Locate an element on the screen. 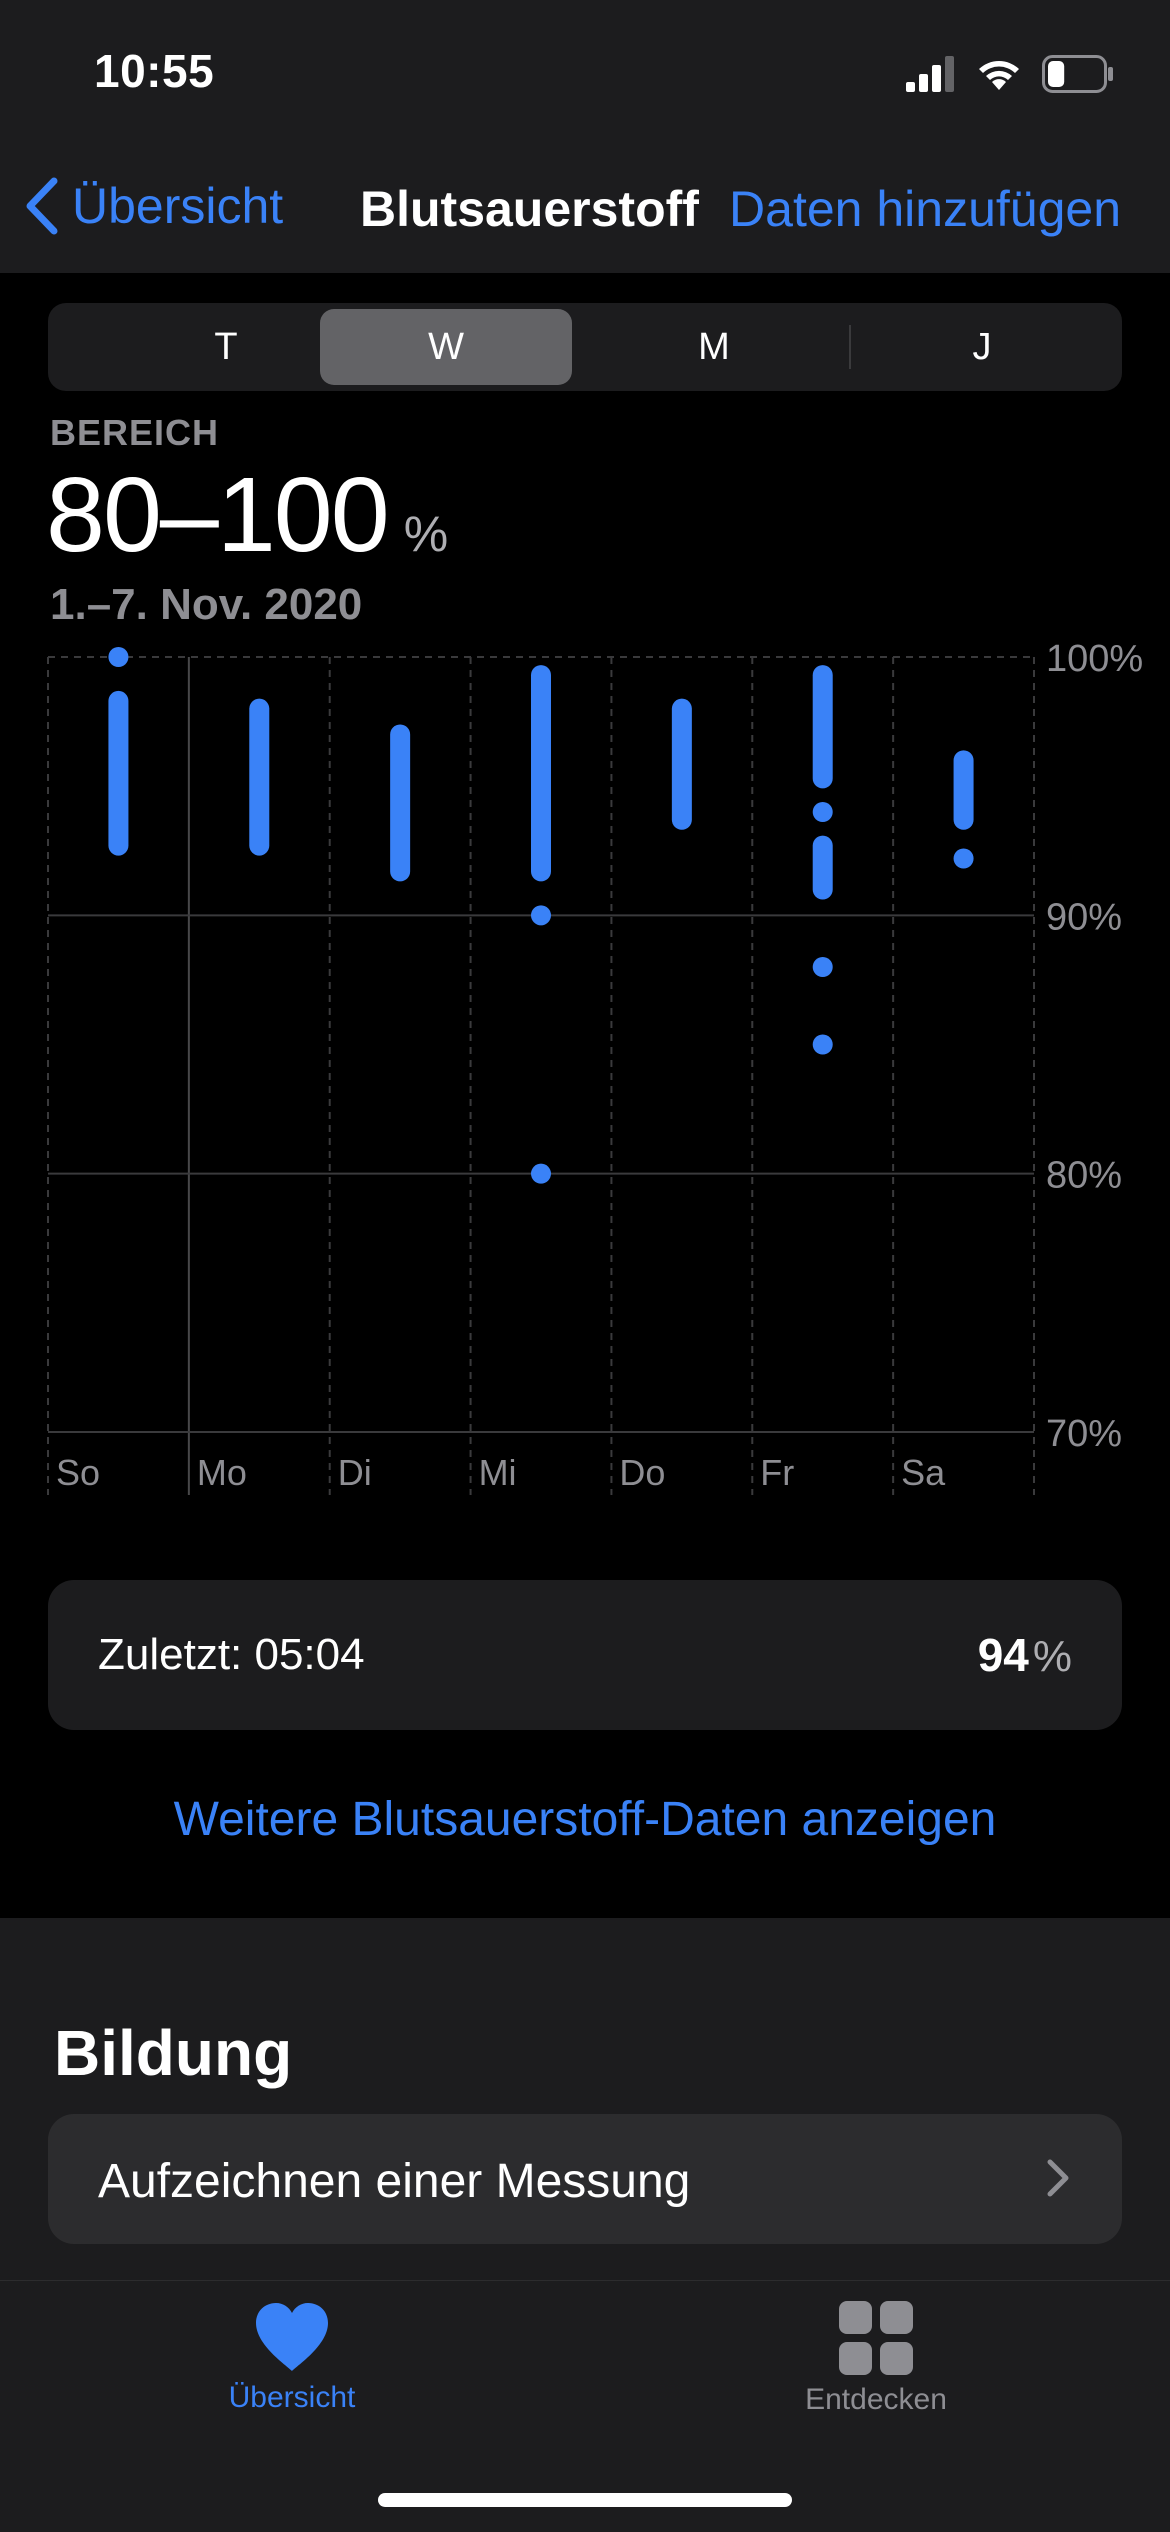 The width and height of the screenshot is (1170, 2532). tab-explore: Entdecken is located at coordinates (876, 2359).